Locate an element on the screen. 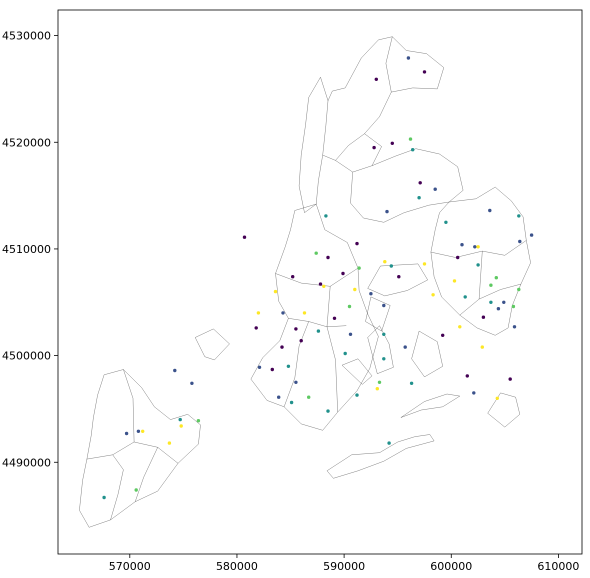 The image size is (590, 578). y-tick-label: 4520000 is located at coordinates (26, 142).